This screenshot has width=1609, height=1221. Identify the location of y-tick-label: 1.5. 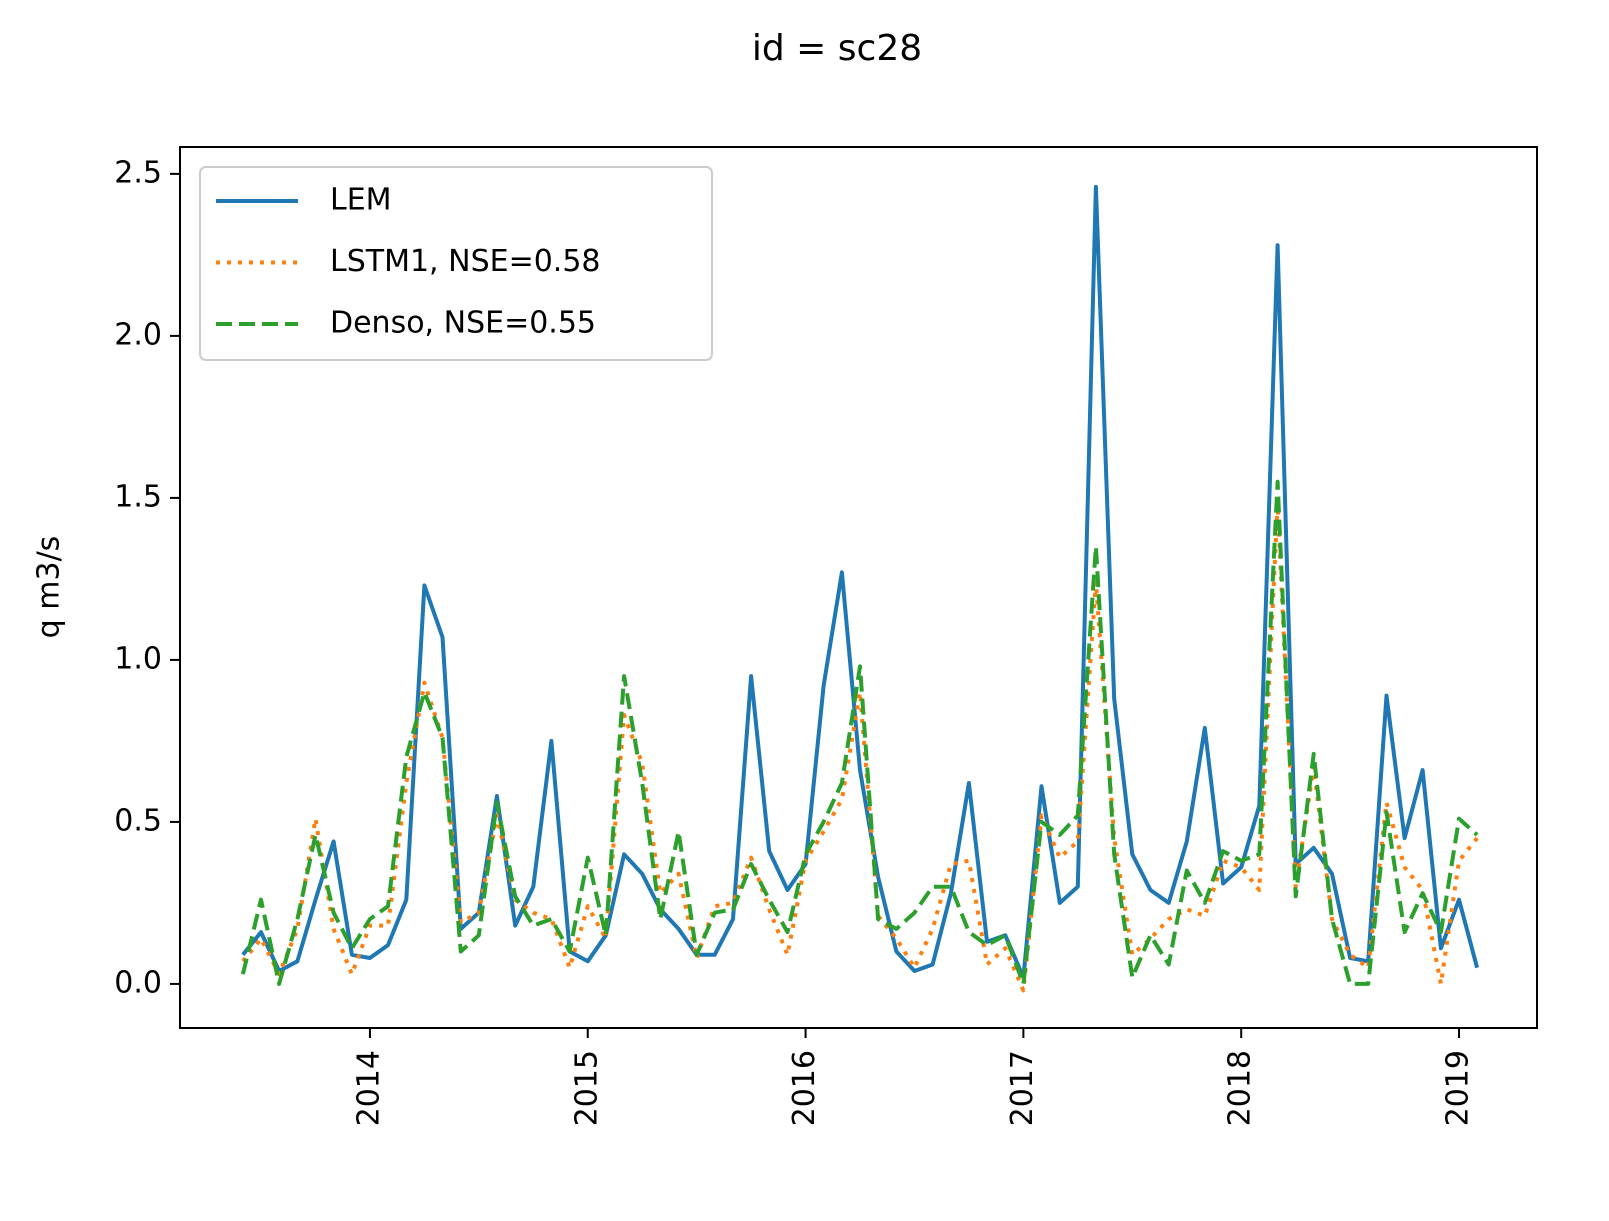
(138, 496).